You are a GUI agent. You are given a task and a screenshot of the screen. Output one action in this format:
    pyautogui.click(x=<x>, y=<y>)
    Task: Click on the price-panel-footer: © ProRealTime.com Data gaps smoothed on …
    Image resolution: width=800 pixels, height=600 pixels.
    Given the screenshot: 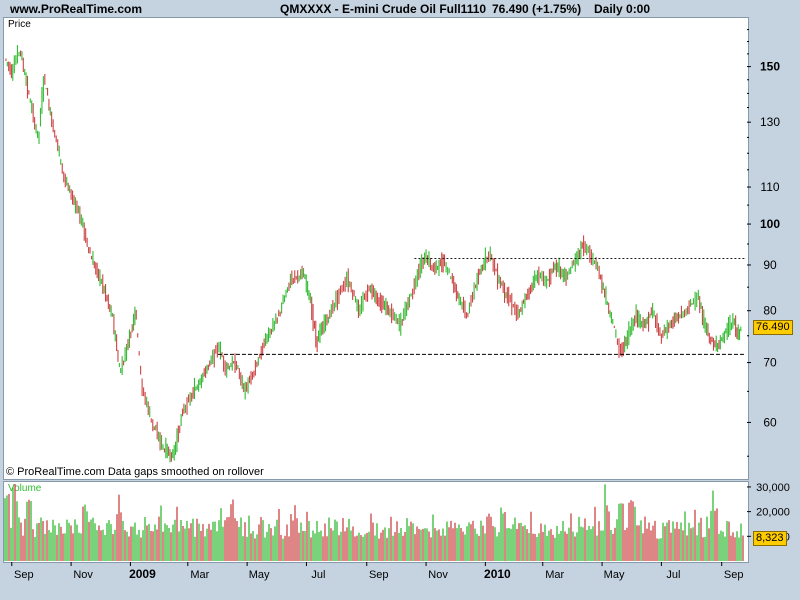 What is the action you would take?
    pyautogui.click(x=135, y=472)
    